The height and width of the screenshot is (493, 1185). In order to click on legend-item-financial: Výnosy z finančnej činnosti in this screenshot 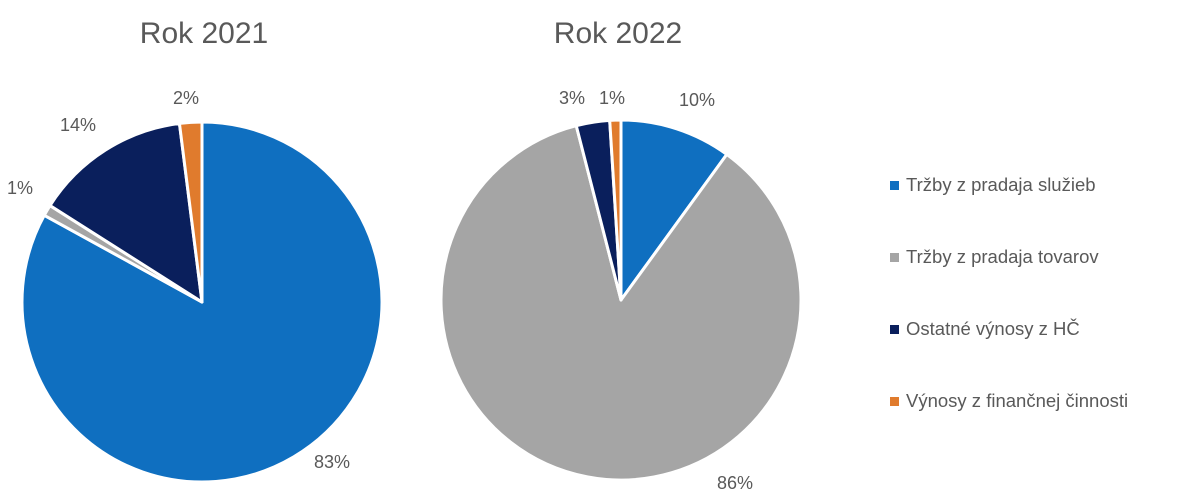, I will do `click(1035, 401)`.